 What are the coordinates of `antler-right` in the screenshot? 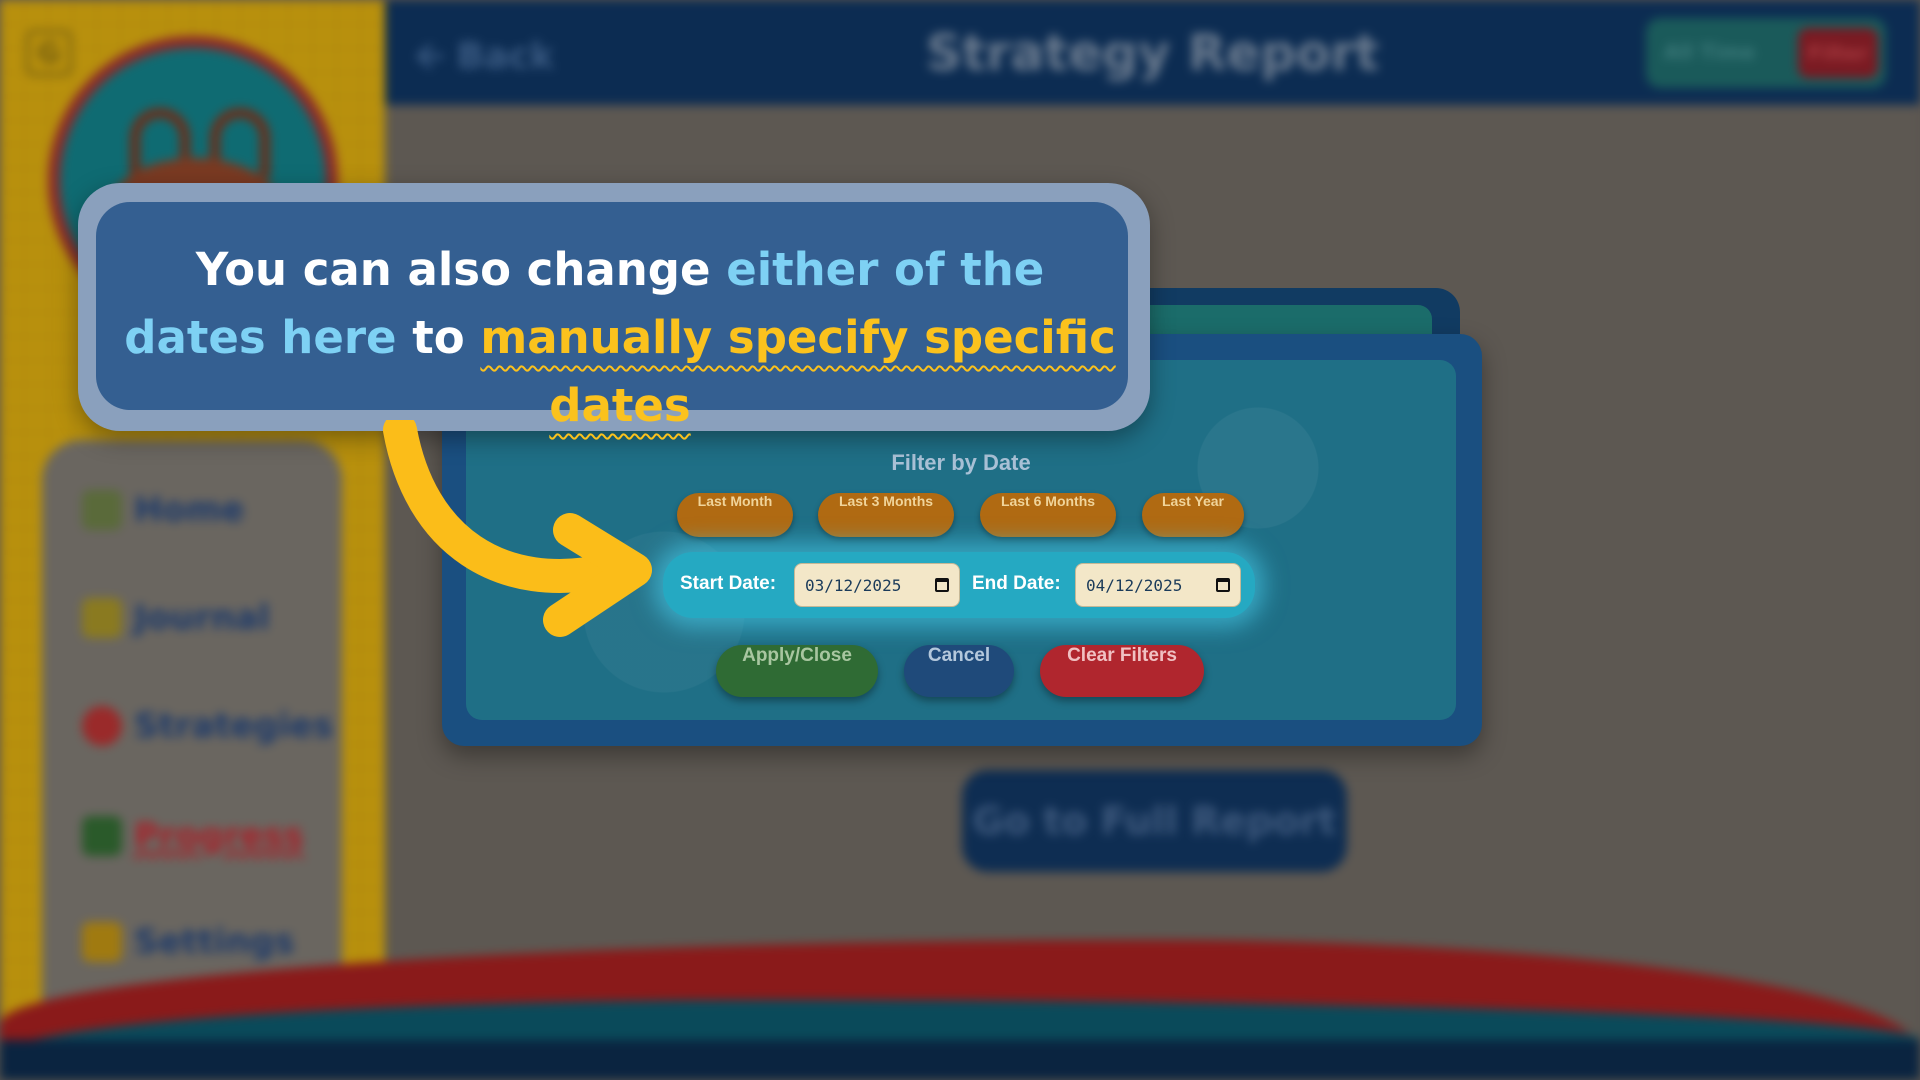 It's located at (240, 143).